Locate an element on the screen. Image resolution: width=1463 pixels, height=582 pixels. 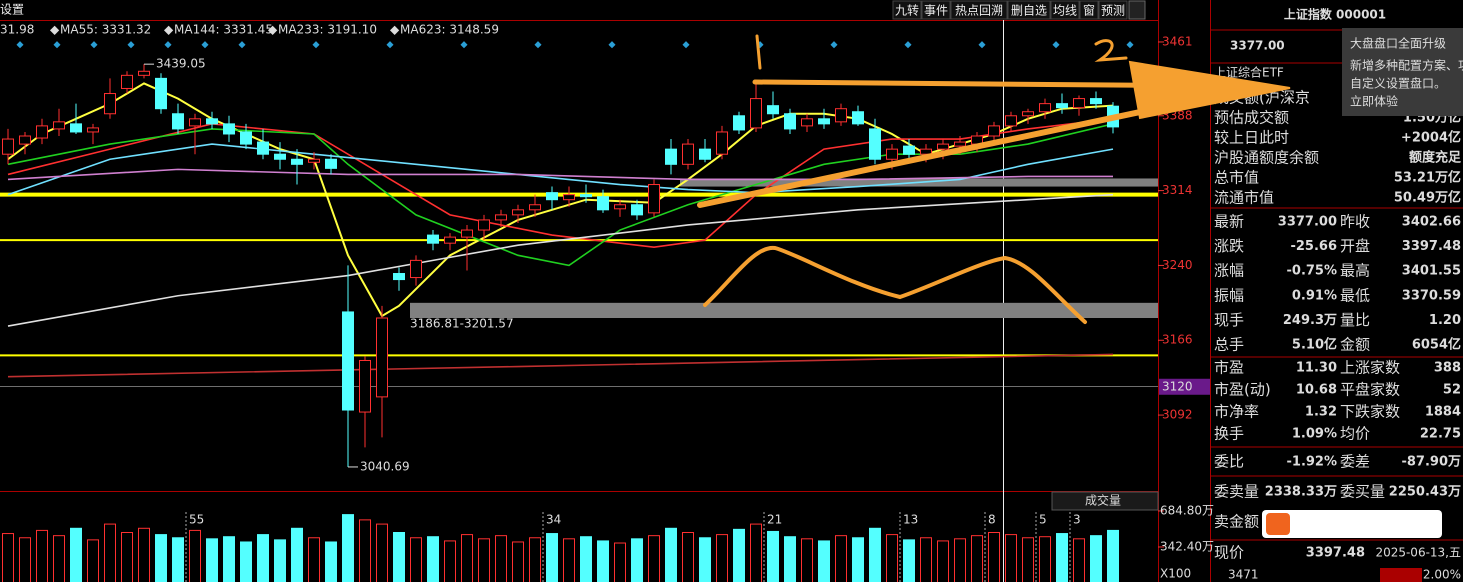
toolbar-button-label: 删自选 is located at coordinates (1029, 11).